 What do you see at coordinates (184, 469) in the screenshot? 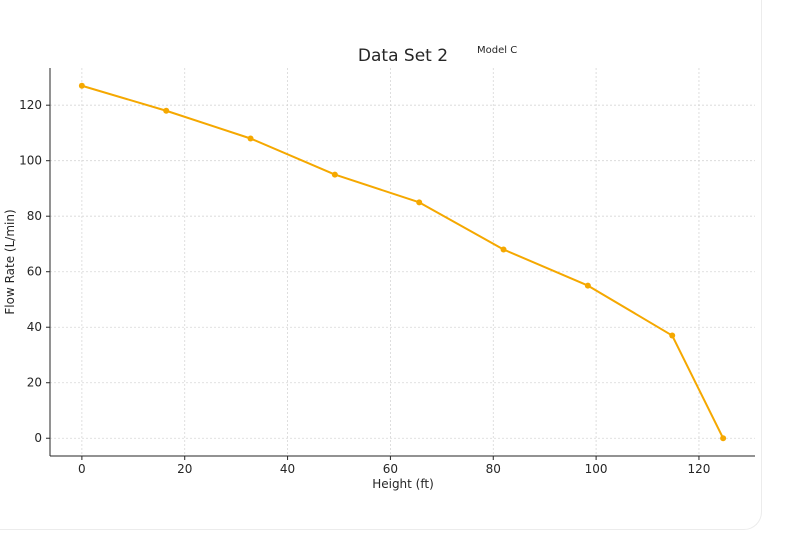
I see `x-tick-label-20: 20` at bounding box center [184, 469].